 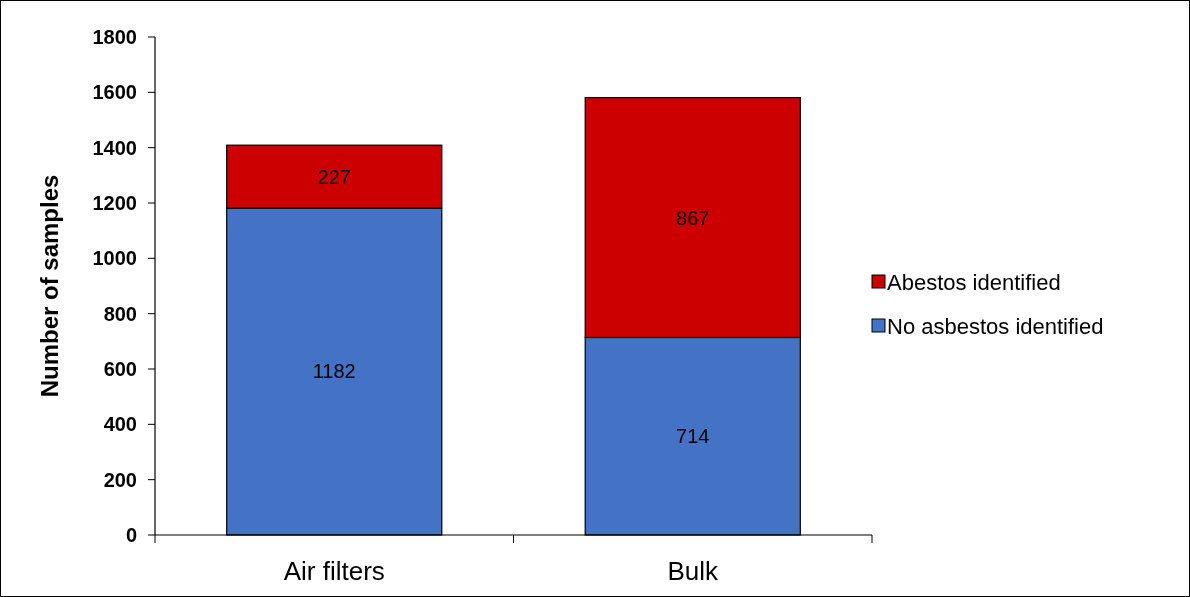 What do you see at coordinates (49, 286) in the screenshot?
I see `y-axis-title: Number of samples` at bounding box center [49, 286].